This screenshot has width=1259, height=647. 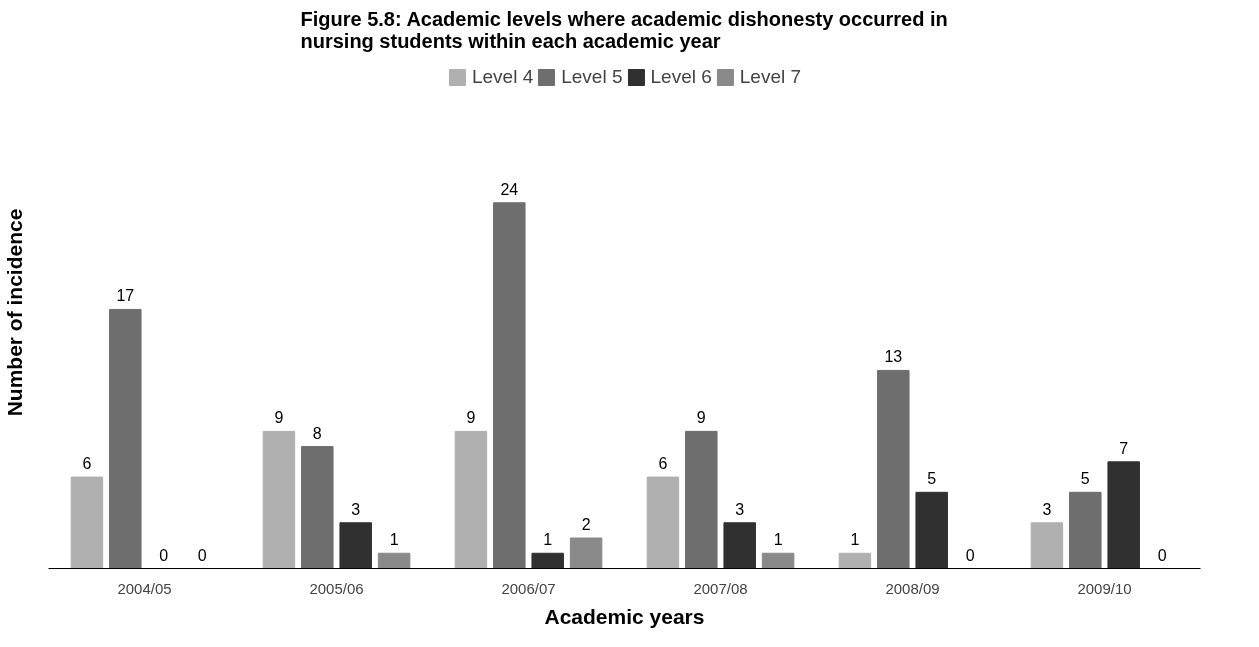 What do you see at coordinates (912, 588) in the screenshot?
I see `x-tick-label: 2008/09` at bounding box center [912, 588].